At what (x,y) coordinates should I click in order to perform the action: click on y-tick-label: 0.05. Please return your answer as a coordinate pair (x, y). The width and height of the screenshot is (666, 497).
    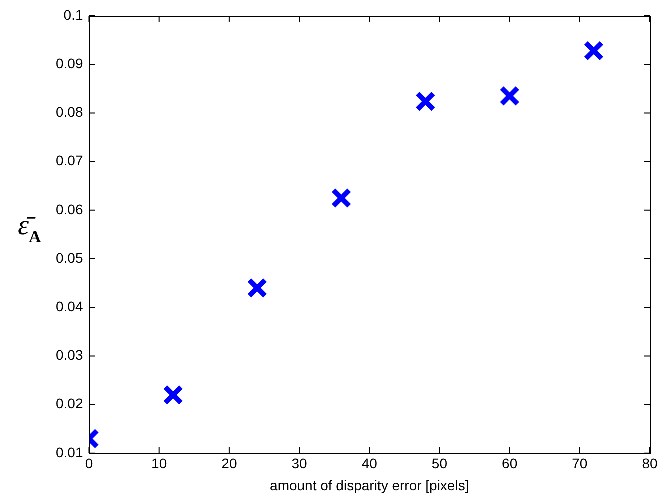
    Looking at the image, I should click on (70, 258).